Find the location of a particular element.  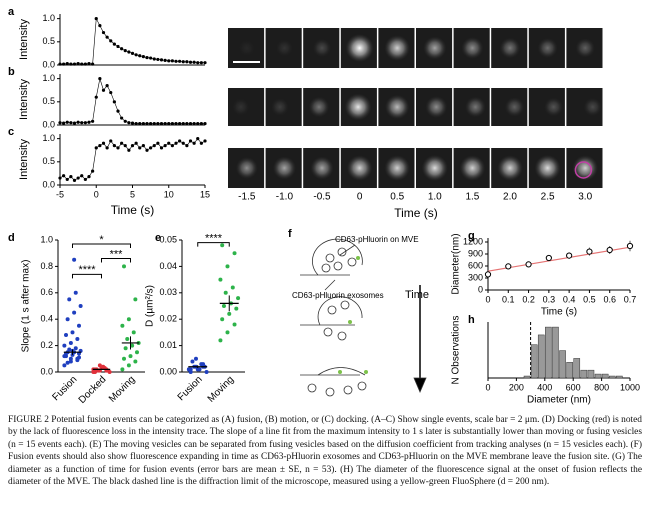

x-tick-label: 0.4 is located at coordinates (569, 299).